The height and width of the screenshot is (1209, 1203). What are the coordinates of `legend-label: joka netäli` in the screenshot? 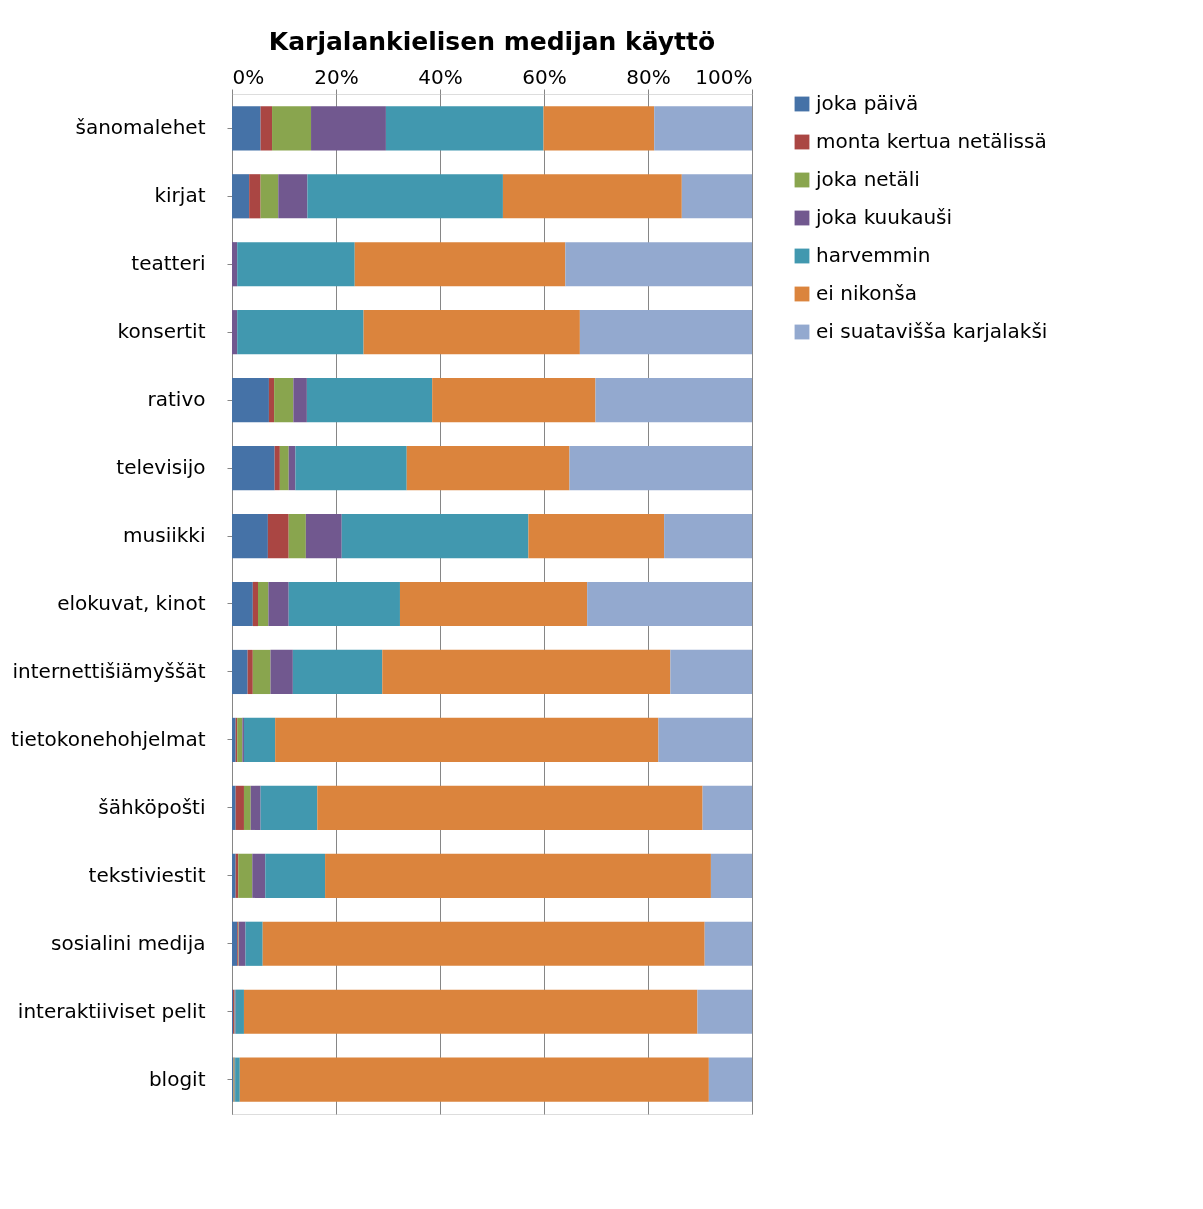 It's located at (867, 179).